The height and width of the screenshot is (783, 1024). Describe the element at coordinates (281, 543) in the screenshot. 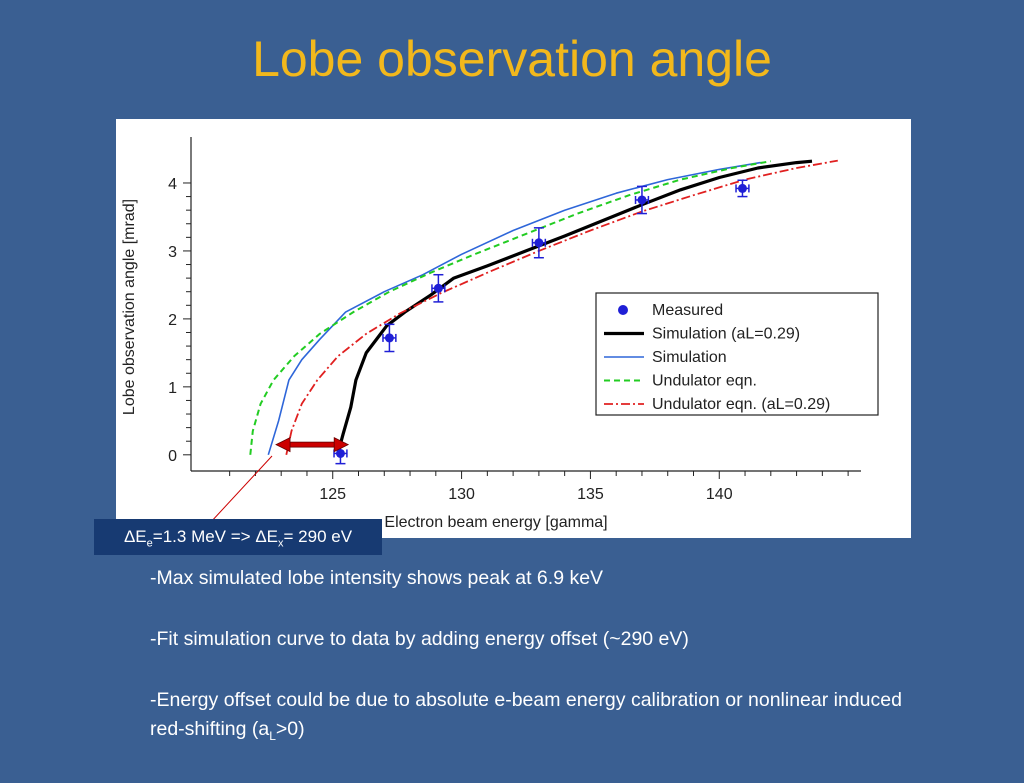

I see `callout-sub-x: x` at that location.